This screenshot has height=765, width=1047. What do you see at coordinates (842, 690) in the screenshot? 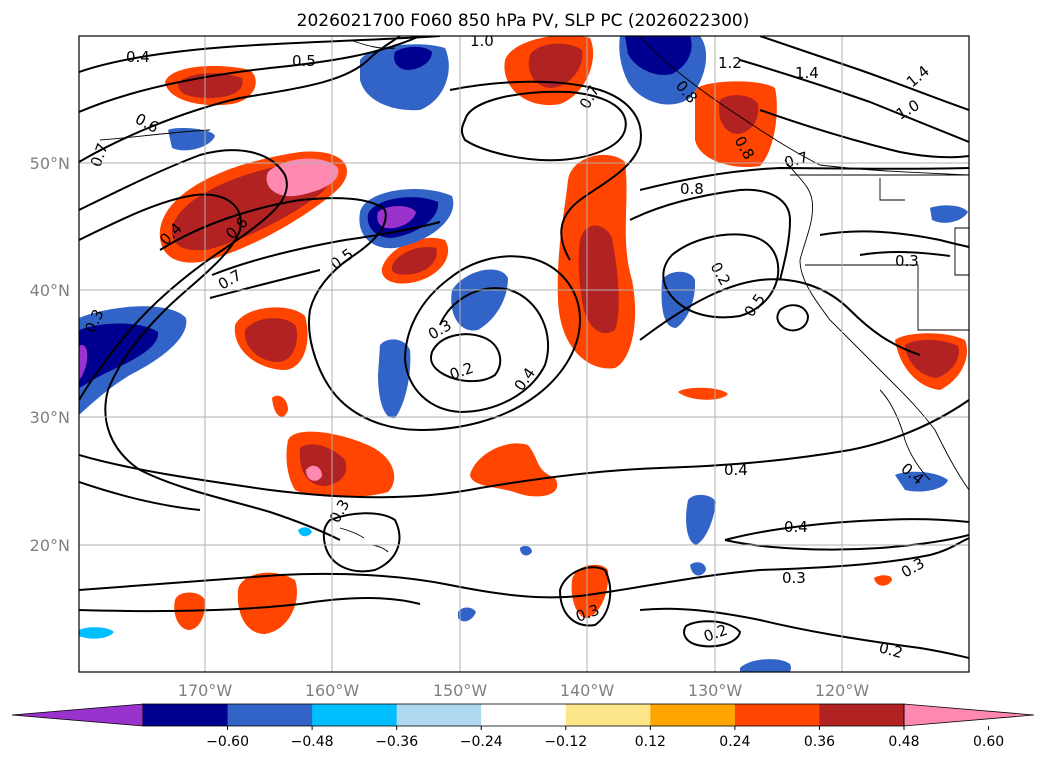
I see `lon-label: 120°W` at bounding box center [842, 690].